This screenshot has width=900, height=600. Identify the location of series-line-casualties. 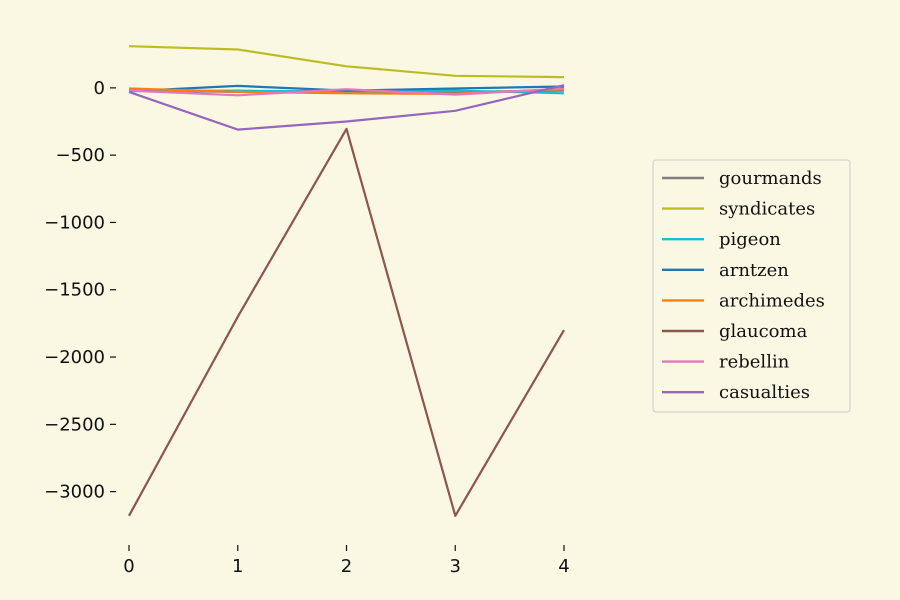
(346, 107).